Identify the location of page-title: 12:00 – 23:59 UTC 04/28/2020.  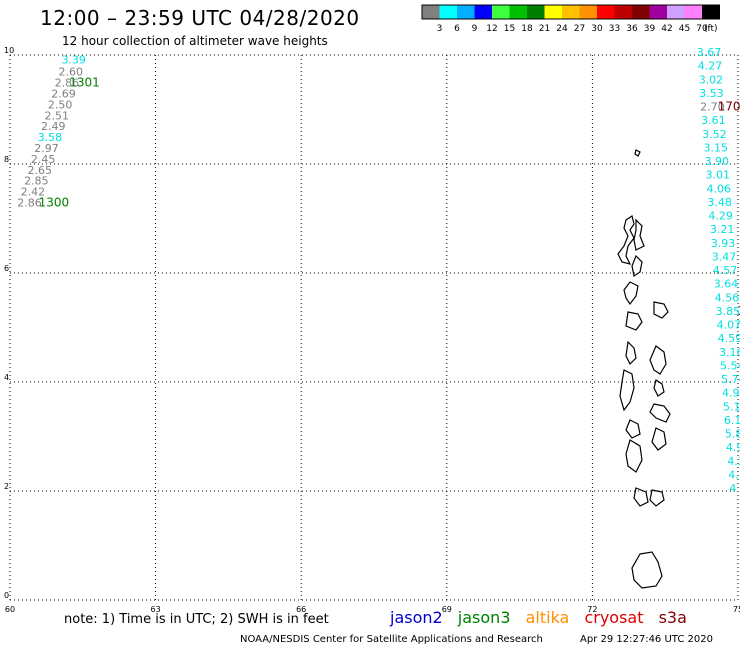
(200, 18).